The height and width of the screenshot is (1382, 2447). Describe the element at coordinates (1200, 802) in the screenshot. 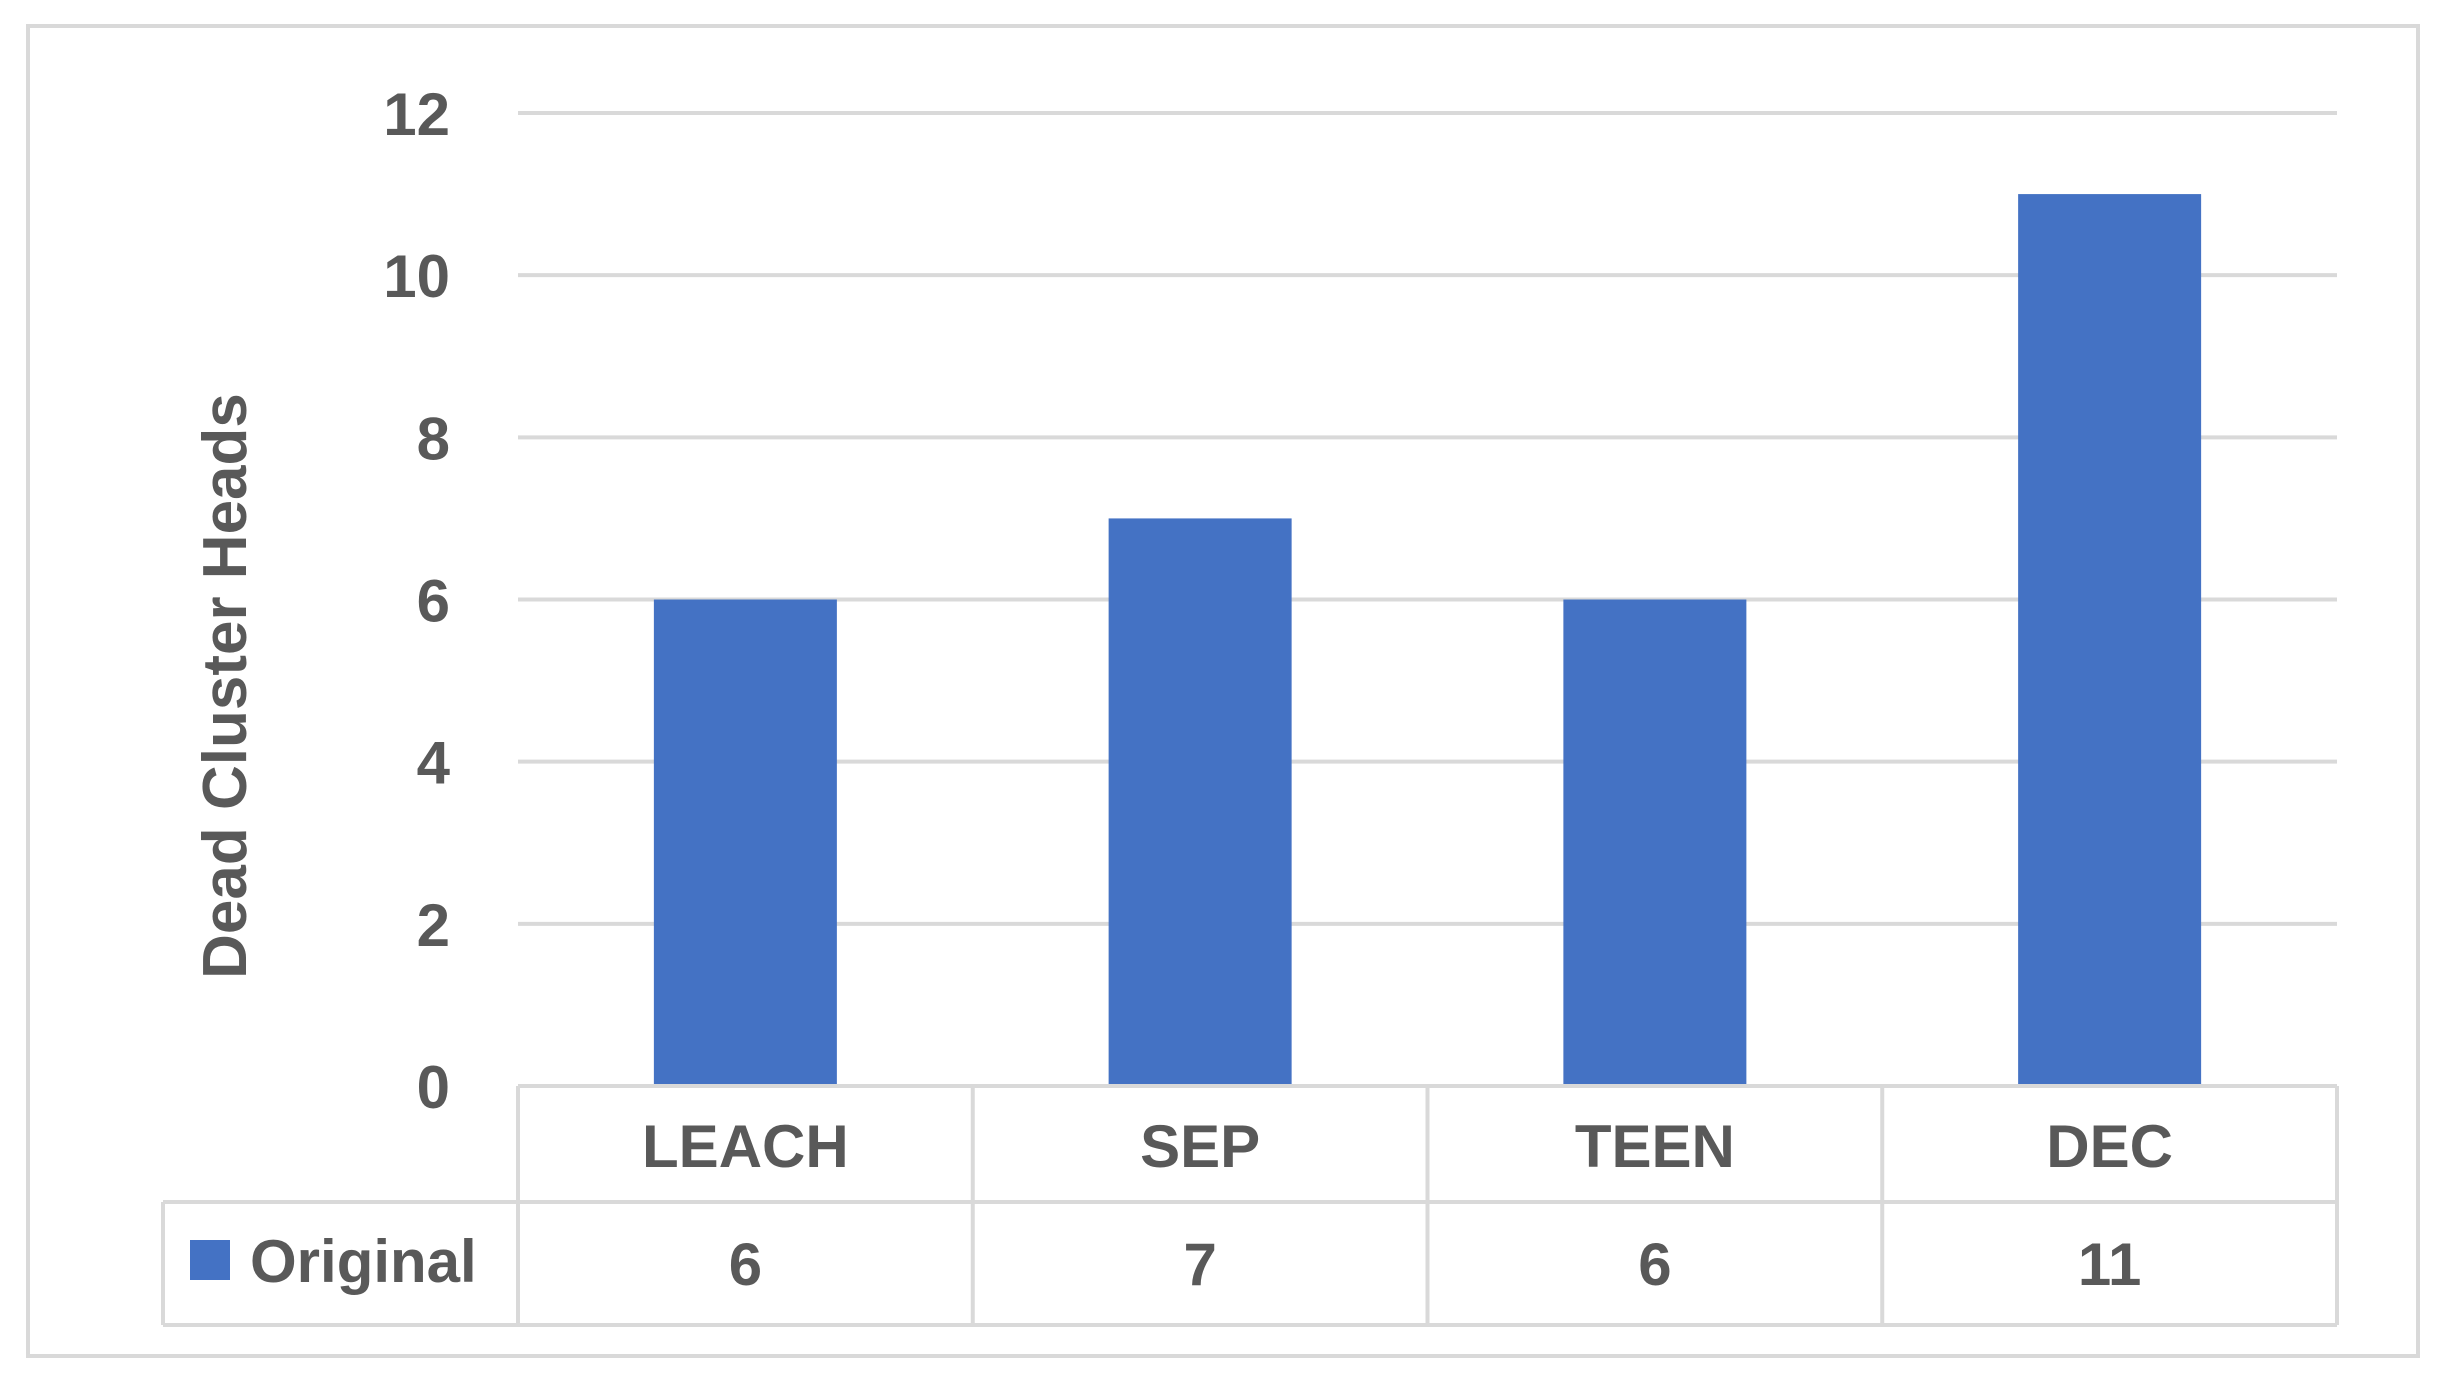

I see `bar-sep` at that location.